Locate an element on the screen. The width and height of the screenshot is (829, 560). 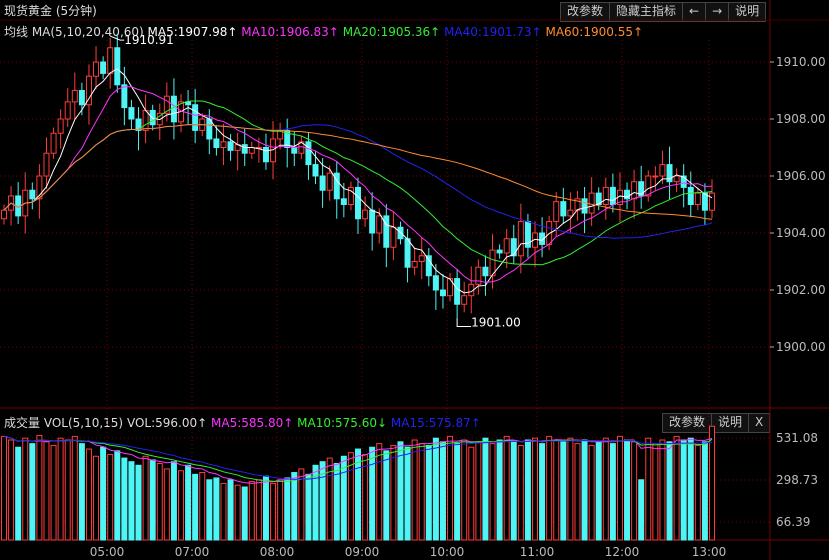
price-tick-label: 1908.00 is located at coordinates (801, 119).